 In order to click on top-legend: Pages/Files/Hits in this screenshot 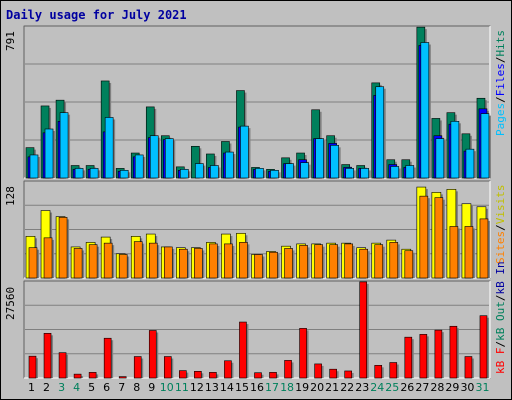, I will do `click(500, 83)`.